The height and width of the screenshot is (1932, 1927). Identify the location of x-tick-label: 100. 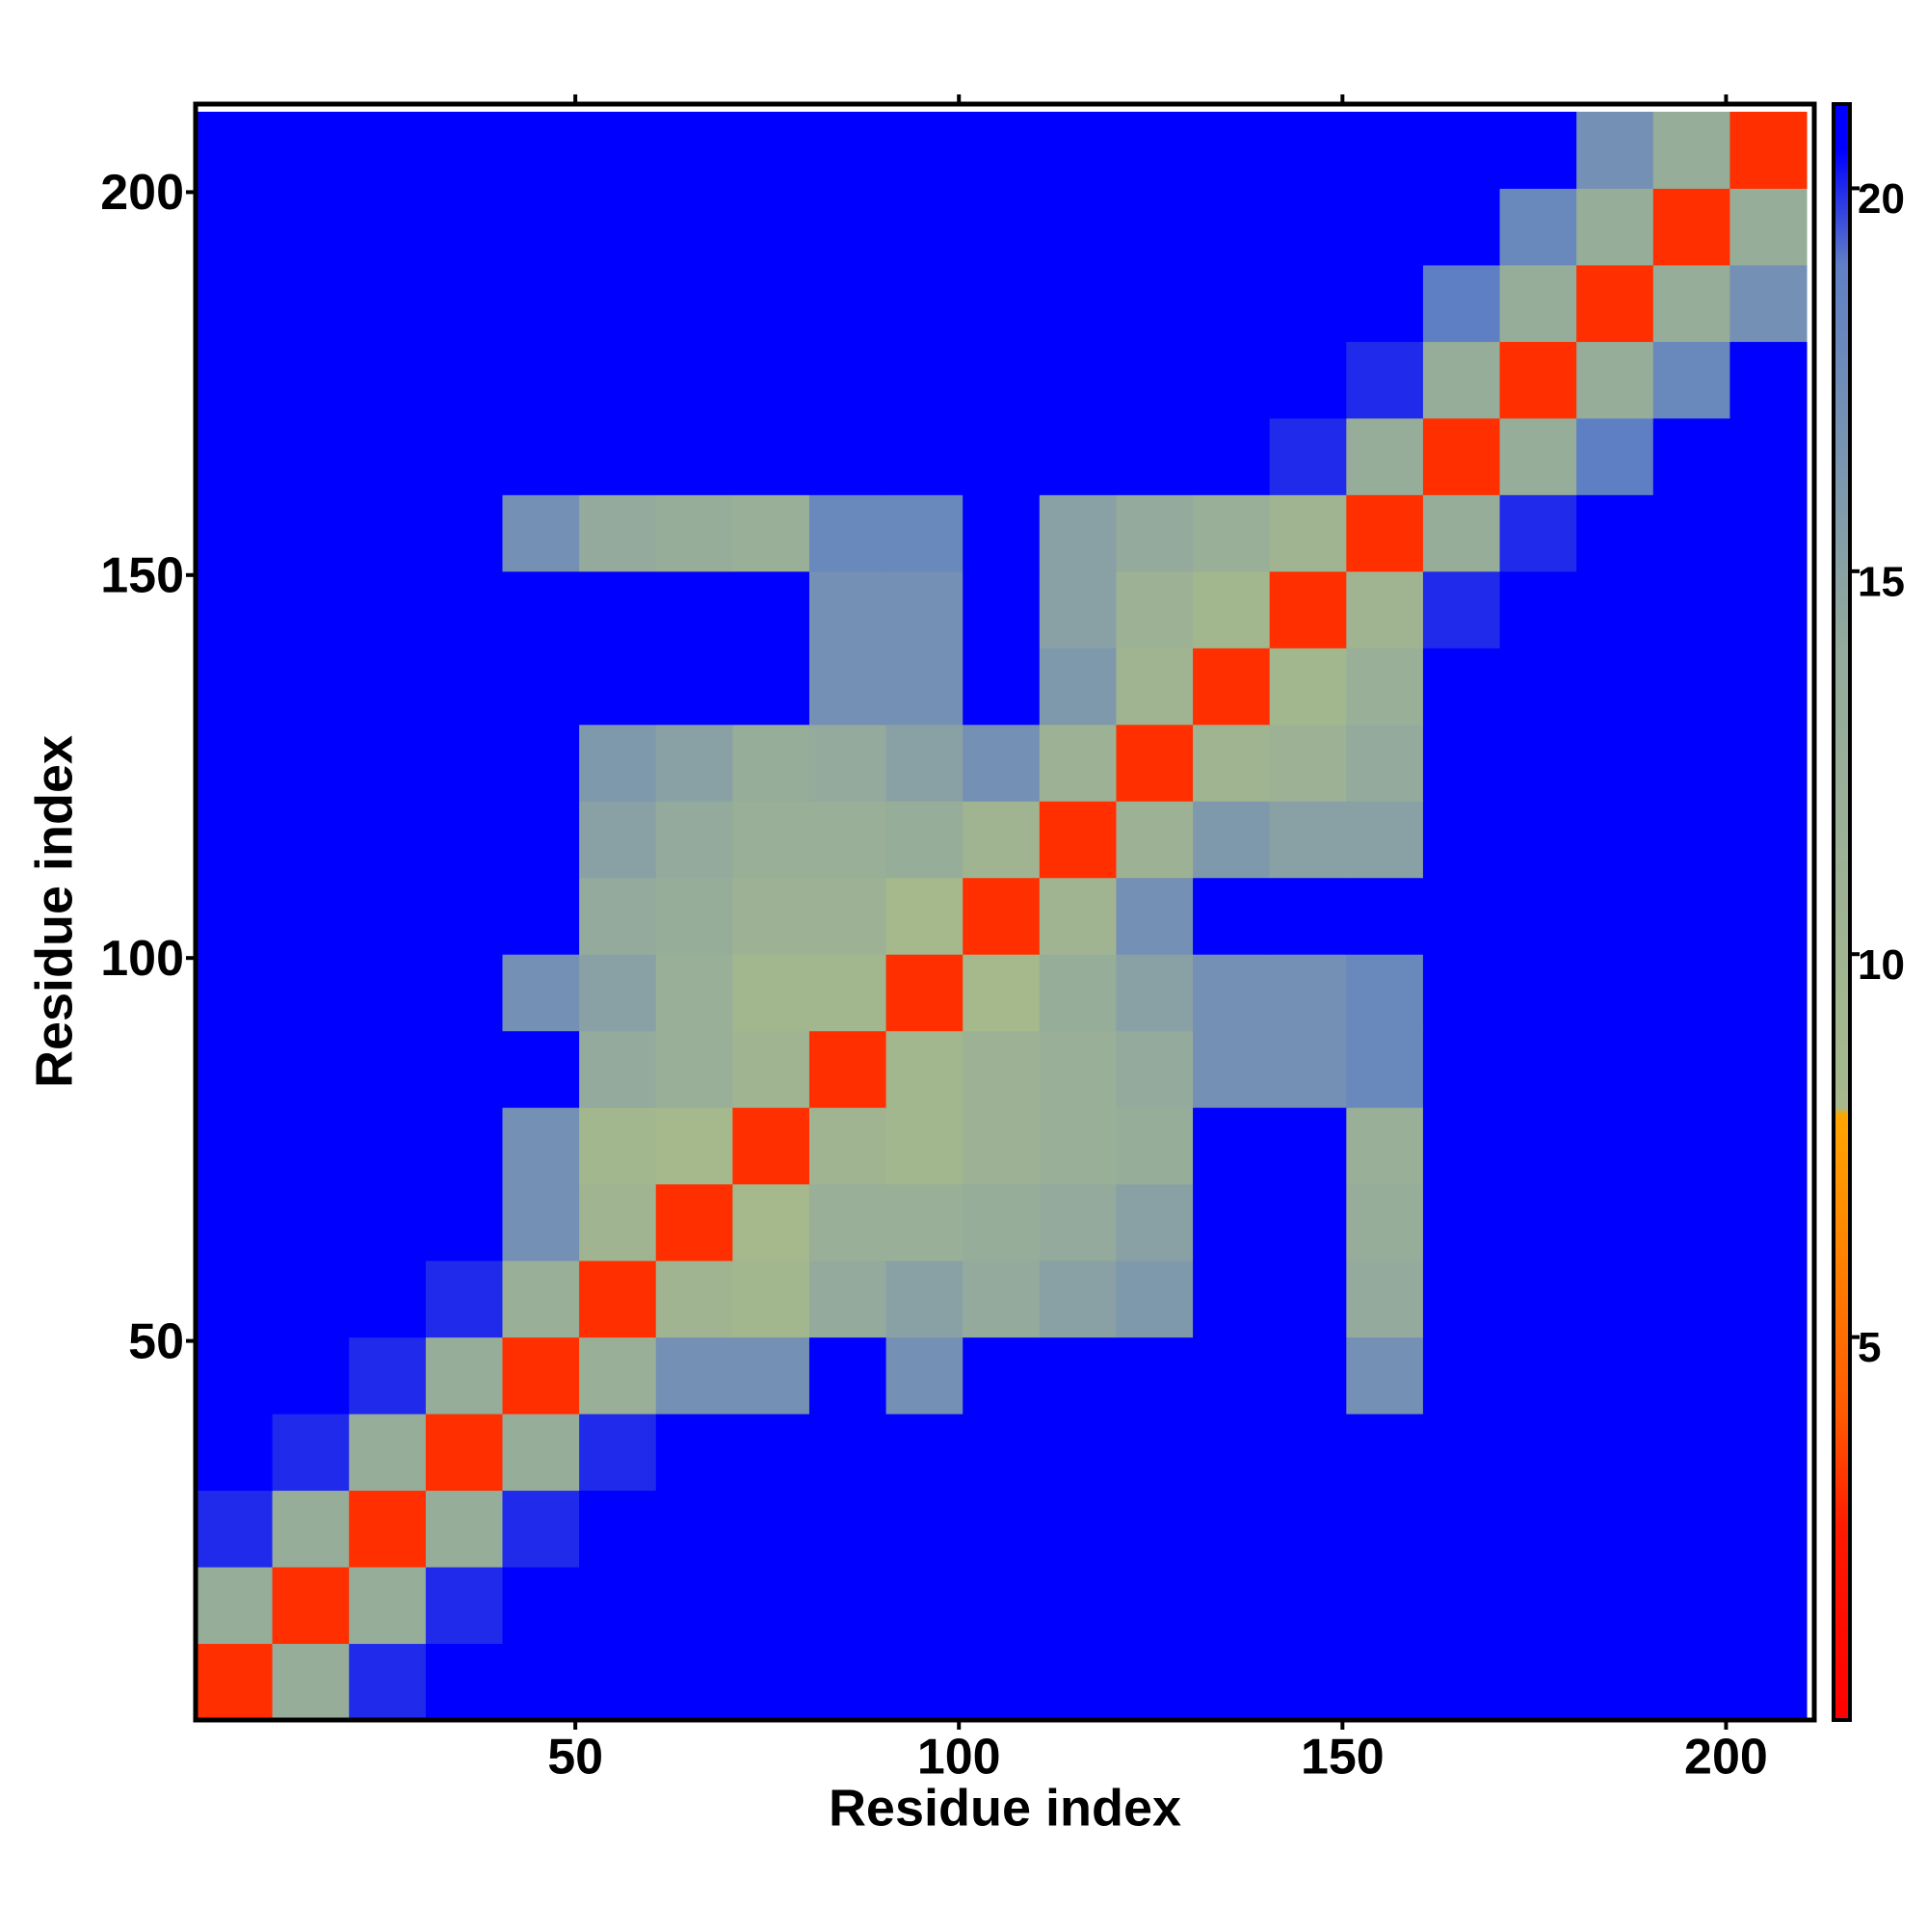
(959, 1758).